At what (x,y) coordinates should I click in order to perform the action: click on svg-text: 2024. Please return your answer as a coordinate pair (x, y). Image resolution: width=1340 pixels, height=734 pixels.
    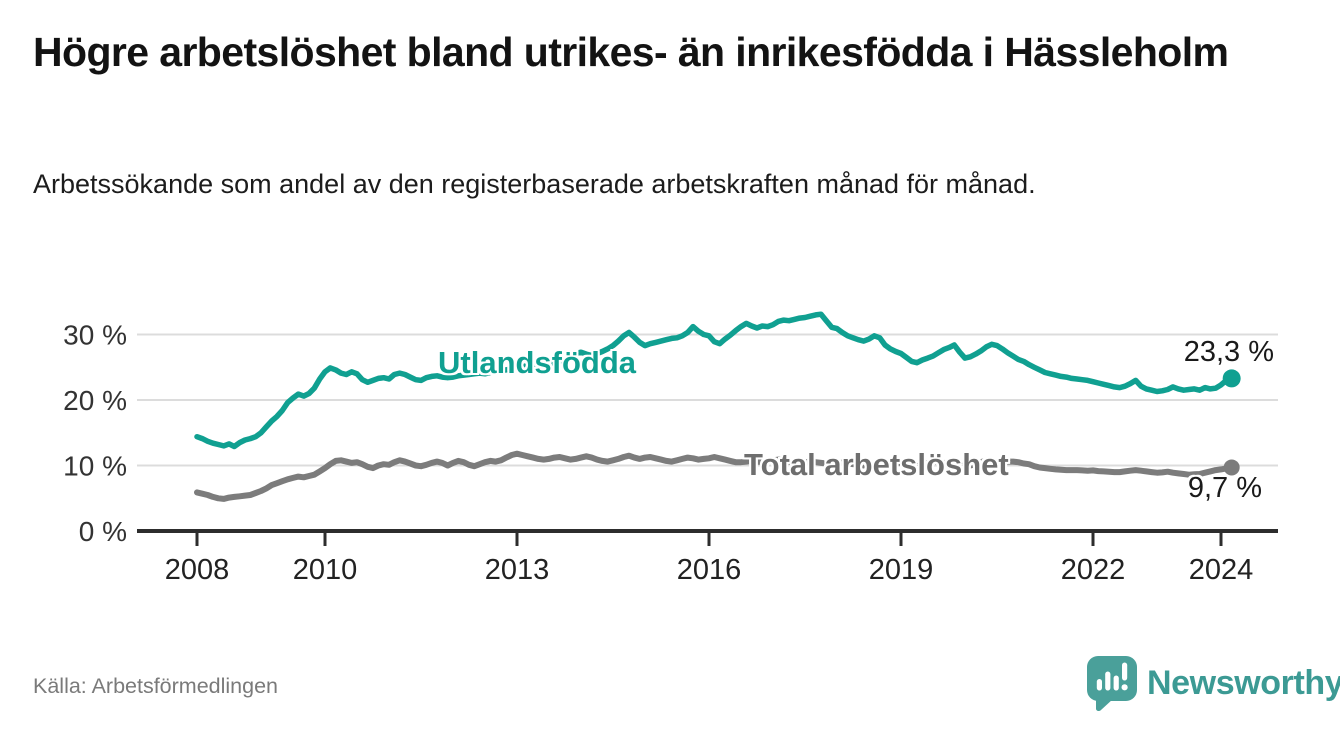
    Looking at the image, I should click on (1221, 570).